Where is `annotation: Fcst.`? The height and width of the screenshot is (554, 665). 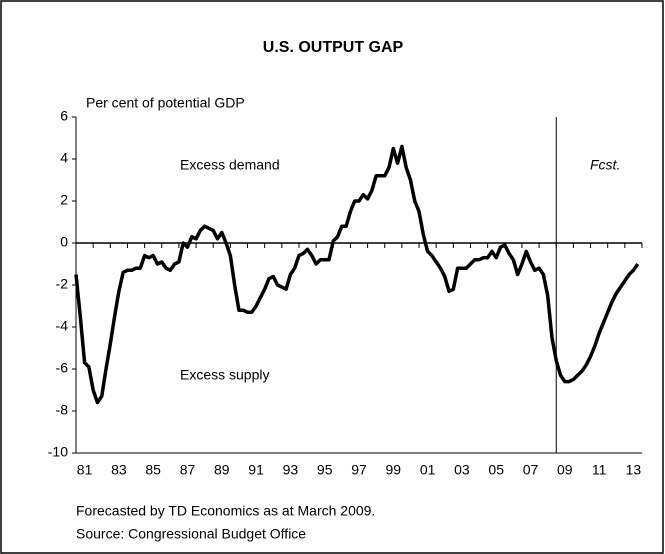 annotation: Fcst. is located at coordinates (605, 165).